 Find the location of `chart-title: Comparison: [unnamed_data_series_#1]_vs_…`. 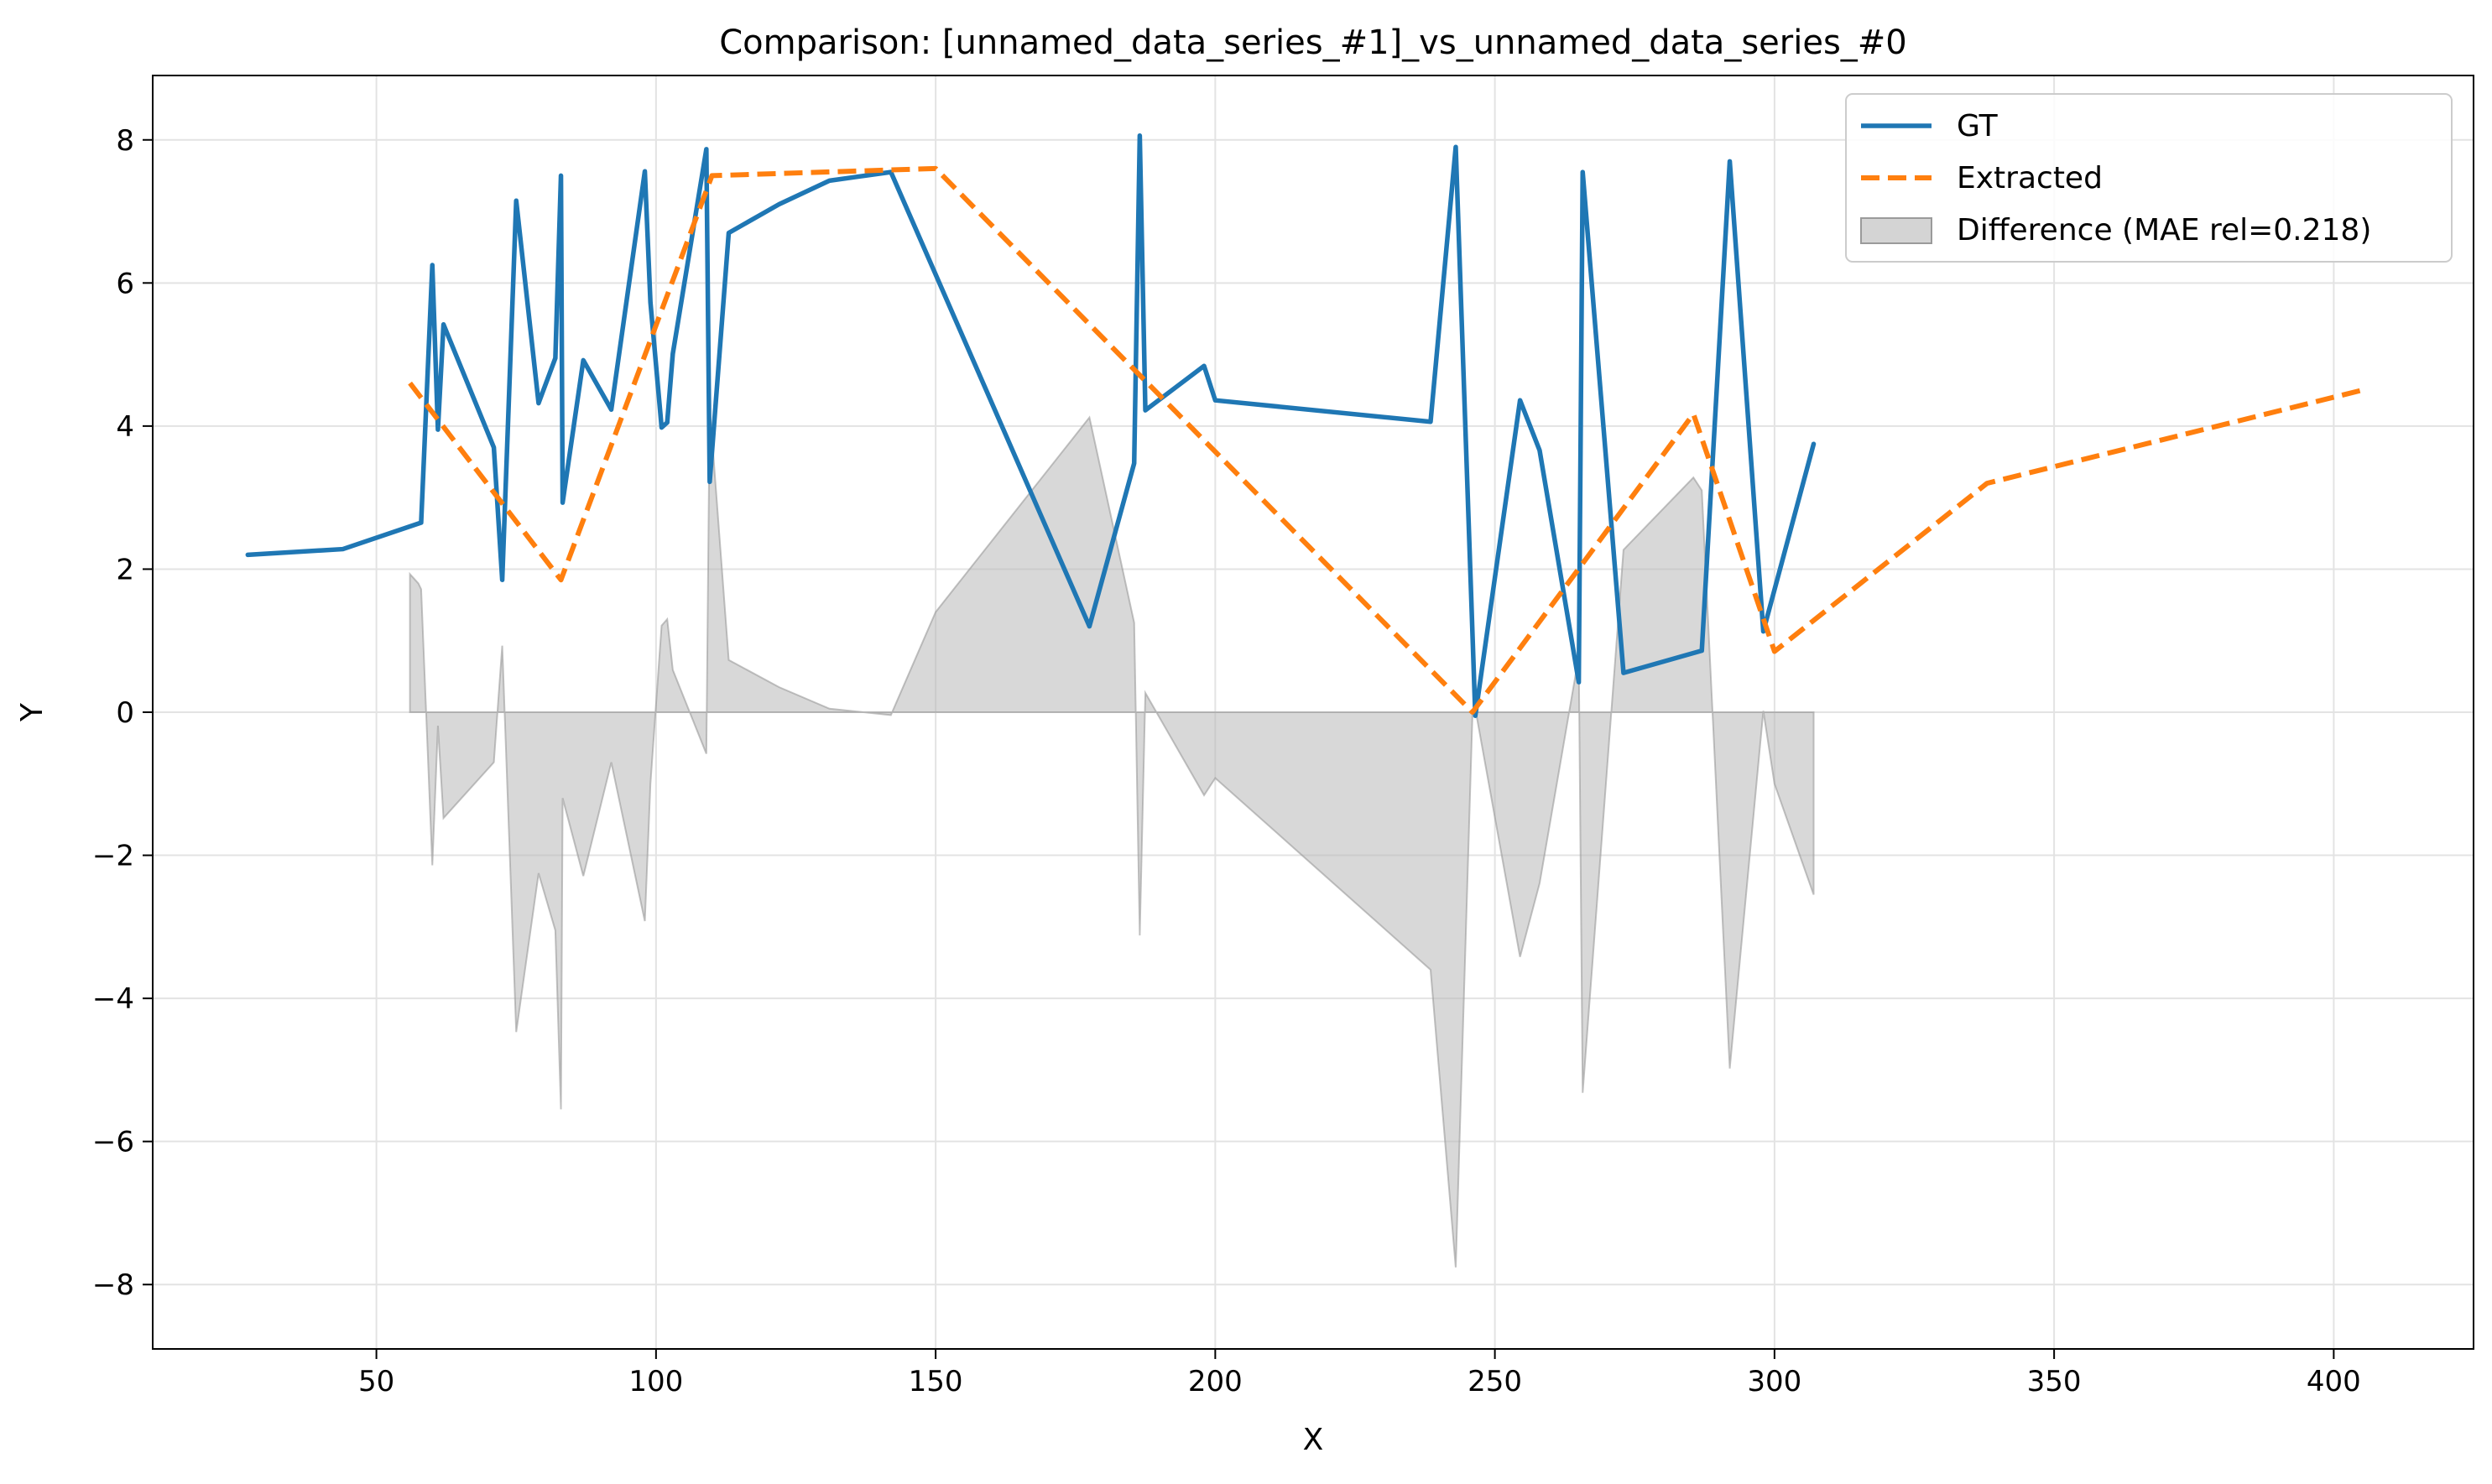

chart-title: Comparison: [unnamed_data_series_#1]_vs_… is located at coordinates (1313, 42).